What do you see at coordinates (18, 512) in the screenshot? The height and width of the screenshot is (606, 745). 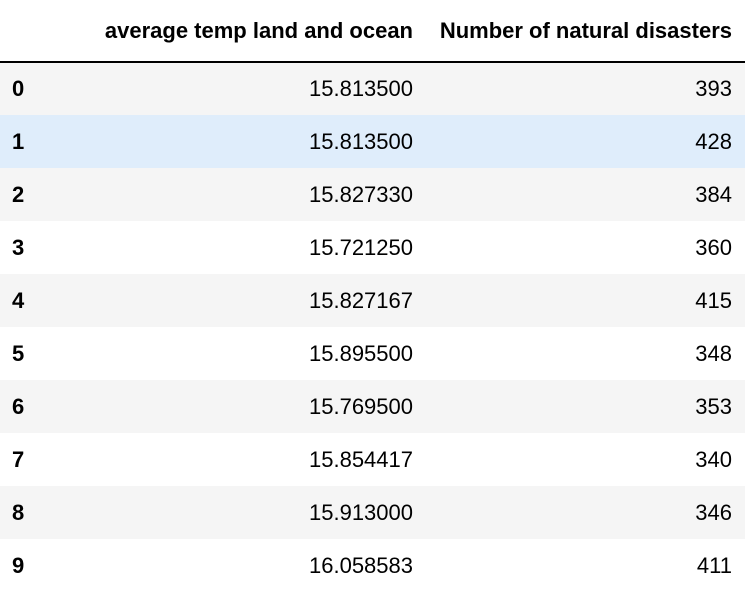 I see `row-index-cell: 8` at bounding box center [18, 512].